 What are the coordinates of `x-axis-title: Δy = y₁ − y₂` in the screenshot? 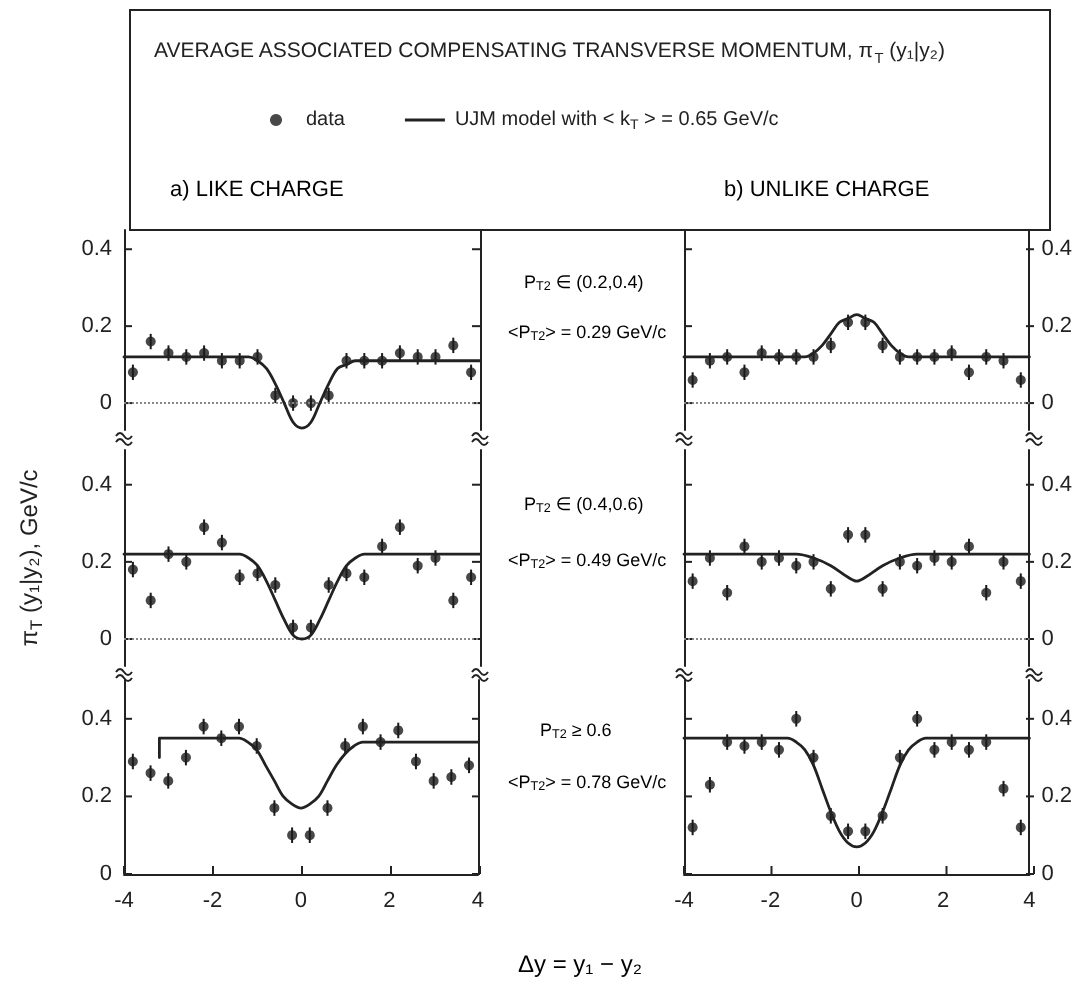 It's located at (580, 964).